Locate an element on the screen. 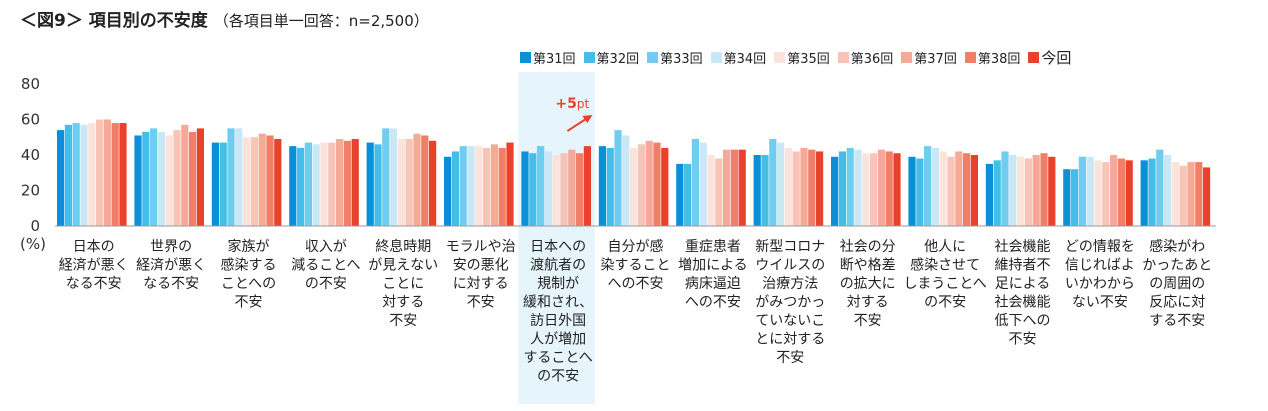 The height and width of the screenshot is (411, 1268). legend-label: 第38回 is located at coordinates (999, 59).